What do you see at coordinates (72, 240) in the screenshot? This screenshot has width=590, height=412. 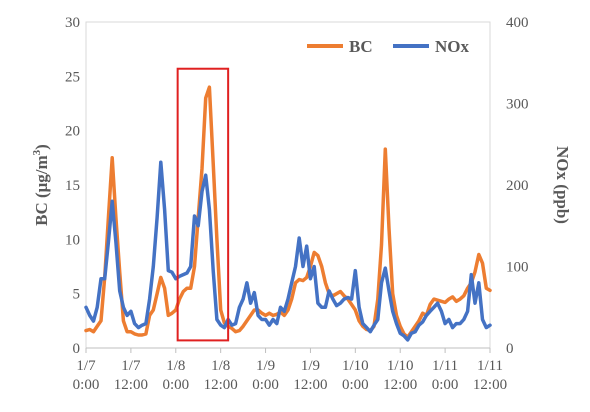 I see `left-tick-label: 10` at bounding box center [72, 240].